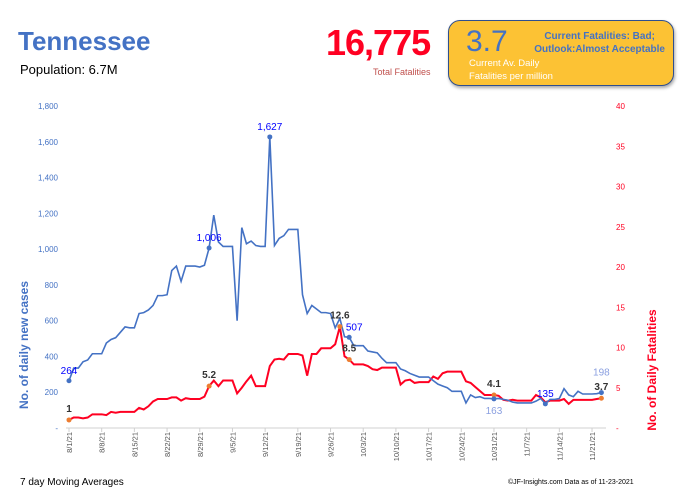  Describe the element at coordinates (571, 482) in the screenshot. I see `footer-credit: ©JF-Insights.com Data as of 11-23-2021` at that location.